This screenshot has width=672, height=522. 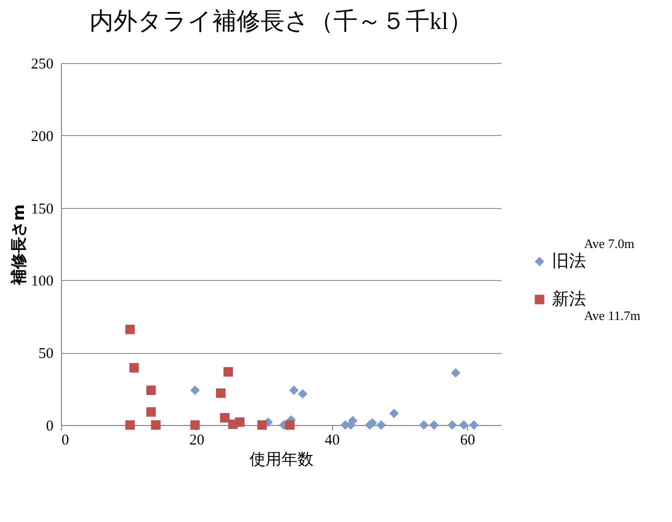 I want to click on chart-title: 内外タライ補修長さ（千～５千kl）, so click(x=281, y=21).